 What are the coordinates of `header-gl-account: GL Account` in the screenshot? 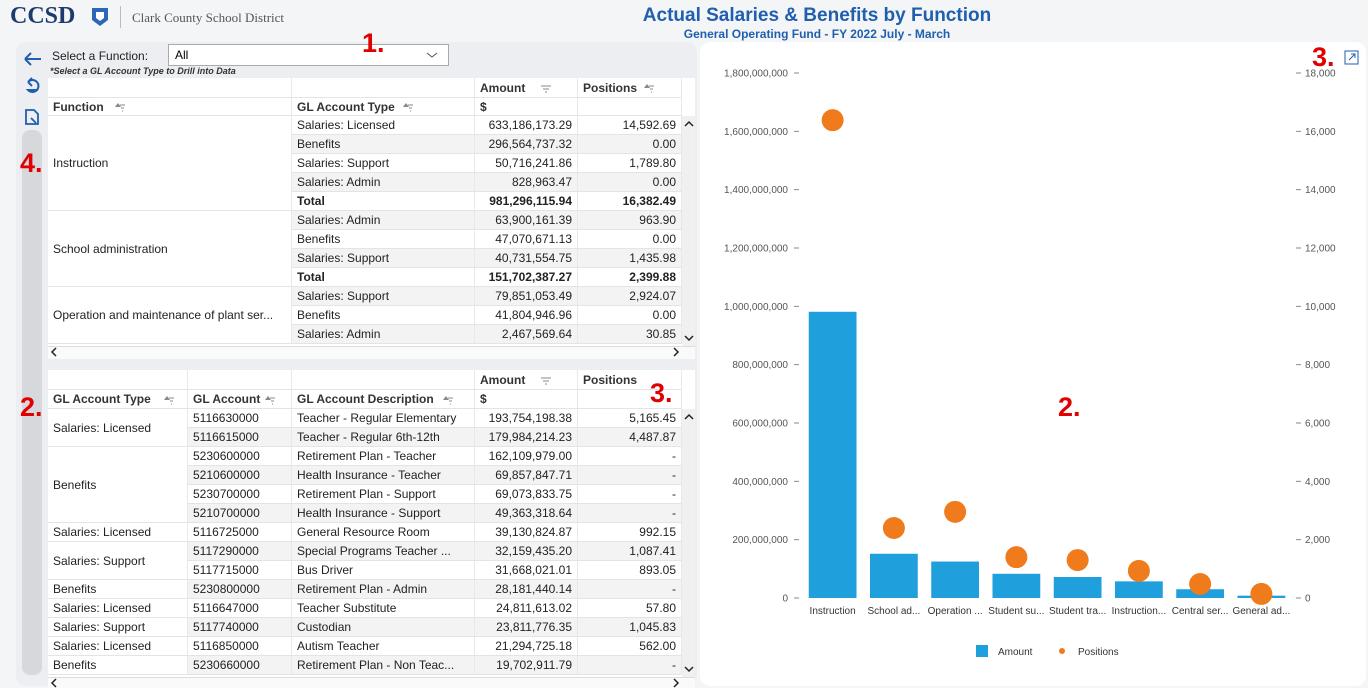 It's located at (240, 399).